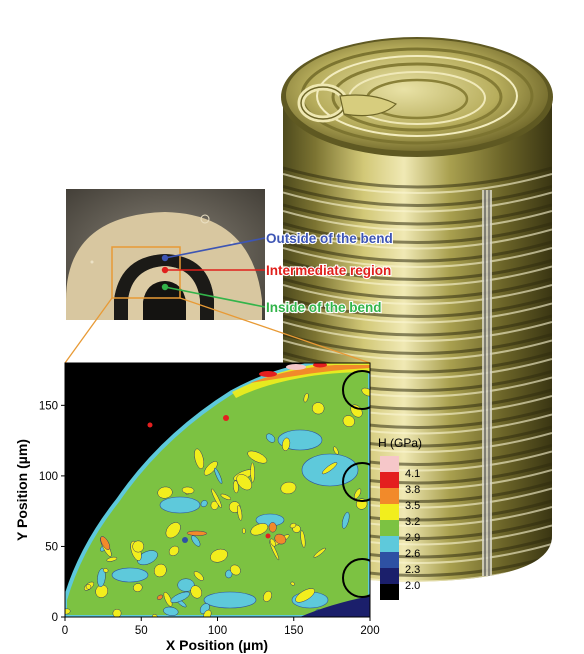 This screenshot has height=654, width=584. Describe the element at coordinates (412, 586) in the screenshot. I see `legend-value: 2.0` at that location.